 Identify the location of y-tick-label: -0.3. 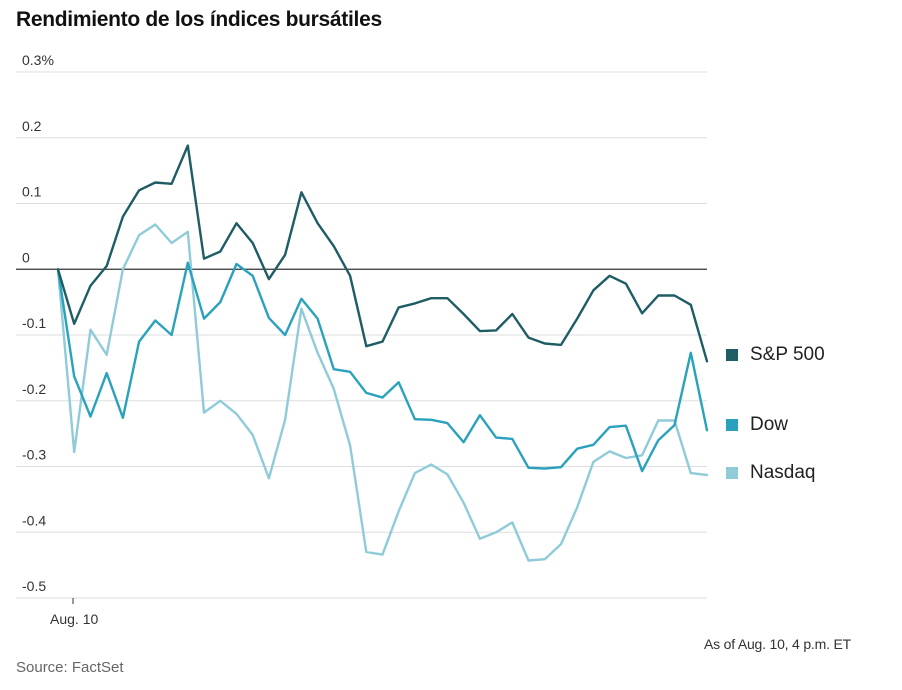
(34, 455).